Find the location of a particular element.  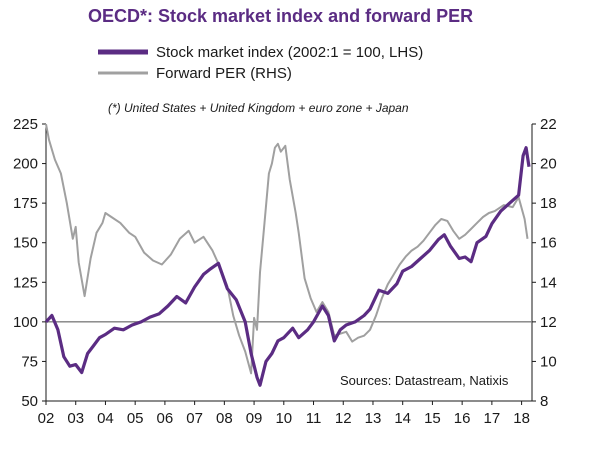

x-tick-label: 11 is located at coordinates (314, 418).